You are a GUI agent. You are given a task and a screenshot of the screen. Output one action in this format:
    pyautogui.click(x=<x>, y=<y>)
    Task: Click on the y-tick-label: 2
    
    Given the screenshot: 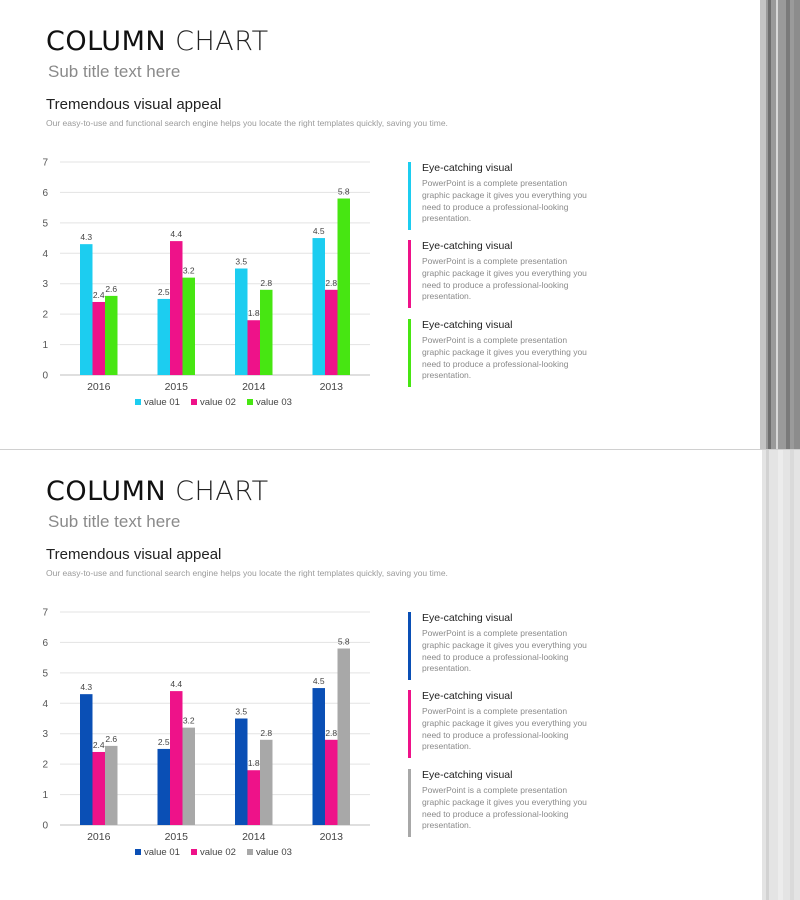 What is the action you would take?
    pyautogui.click(x=45, y=765)
    